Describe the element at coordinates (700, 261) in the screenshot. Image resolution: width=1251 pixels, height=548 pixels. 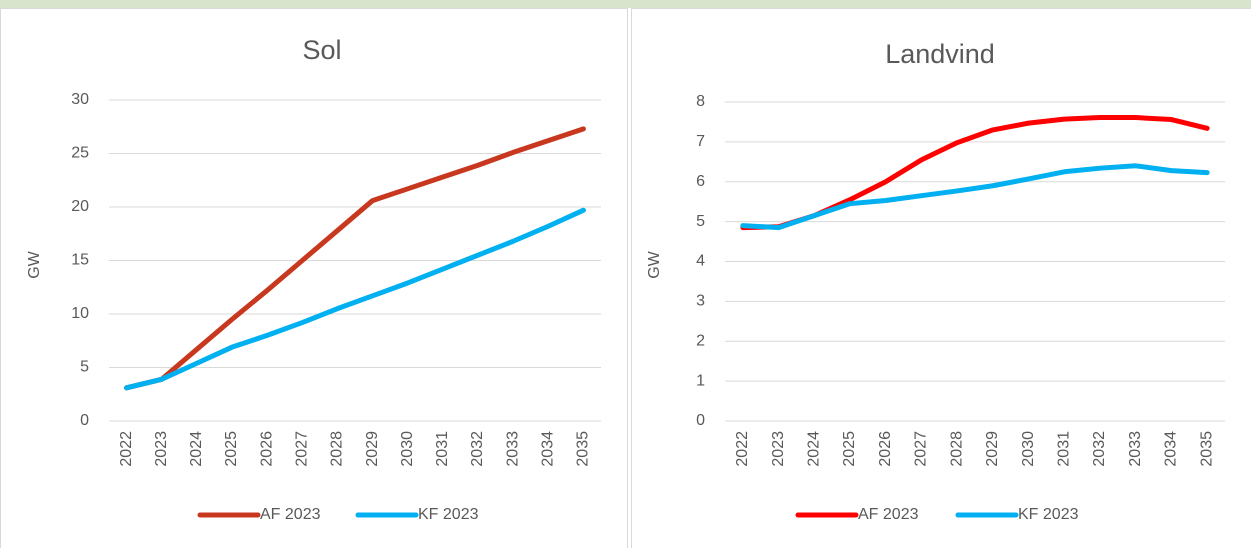
I see `y-tick-label: 4` at that location.